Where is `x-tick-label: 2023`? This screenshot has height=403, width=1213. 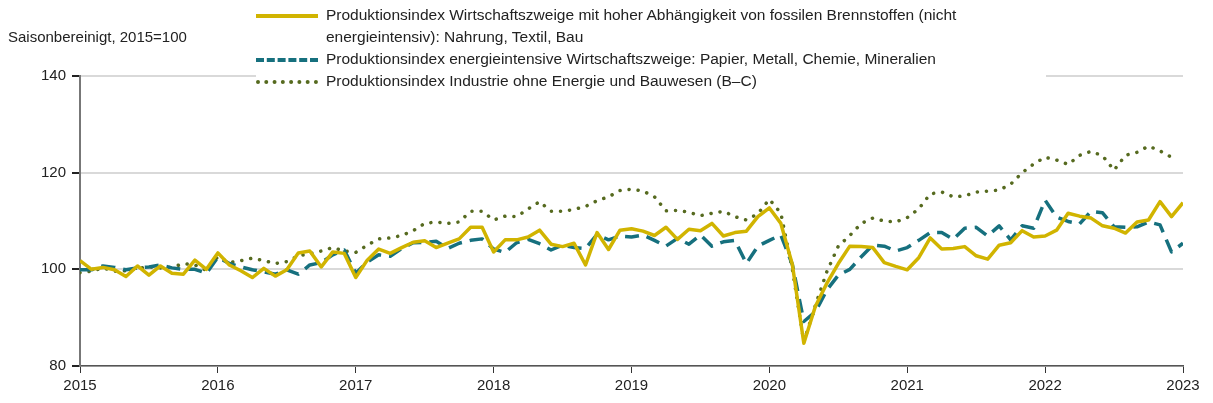
x-tick-label: 2023 is located at coordinates (1183, 385).